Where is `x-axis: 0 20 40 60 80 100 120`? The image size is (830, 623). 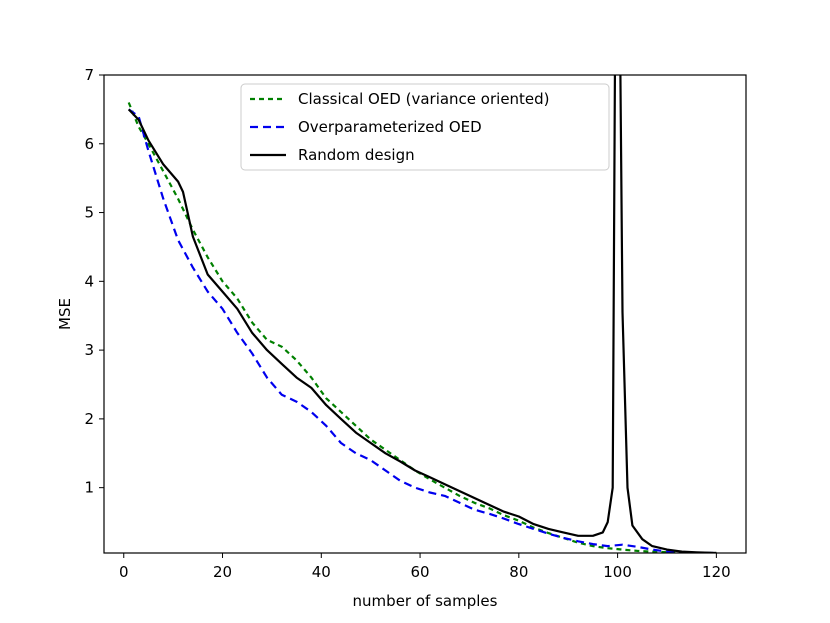
x-axis: 0 20 40 60 80 100 120 is located at coordinates (425, 567).